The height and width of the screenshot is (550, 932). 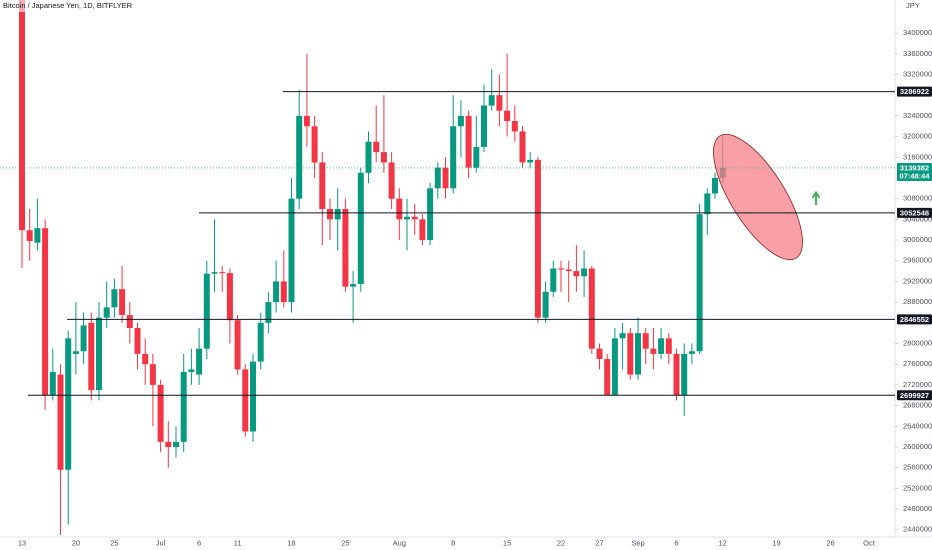 What do you see at coordinates (561, 542) in the screenshot?
I see `x-tick-label: 22` at bounding box center [561, 542].